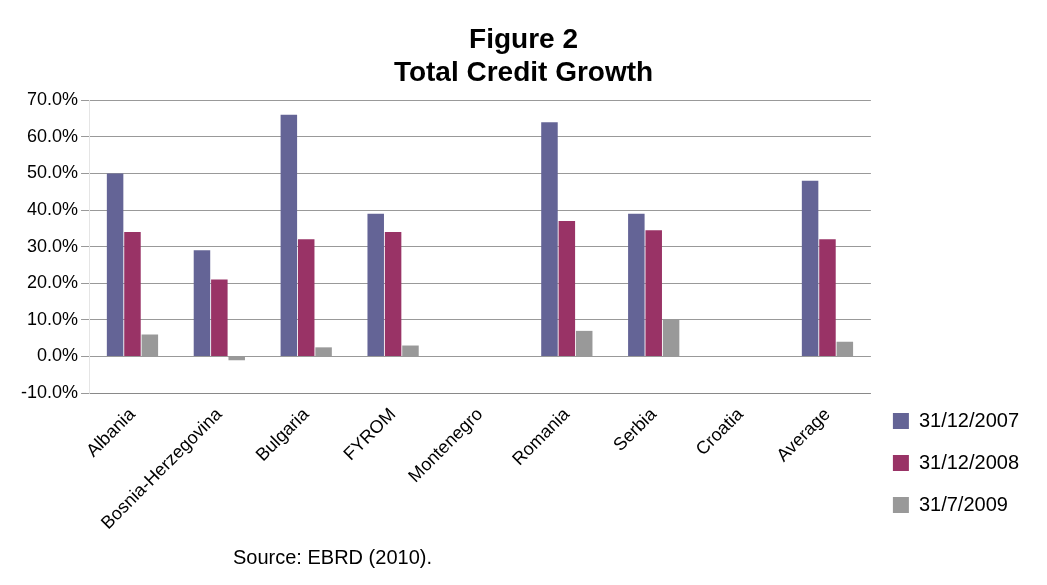  I want to click on y-tick-label: 20.0%, so click(52, 282).